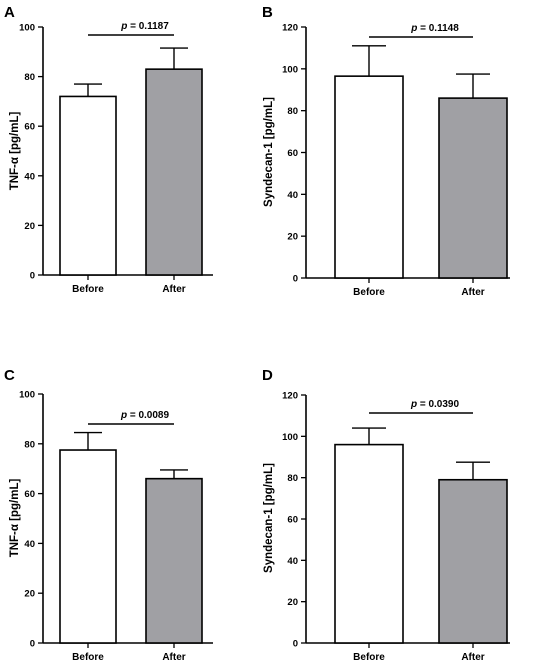 The width and height of the screenshot is (550, 664). What do you see at coordinates (267, 12) in the screenshot?
I see `panel-letter: B` at bounding box center [267, 12].